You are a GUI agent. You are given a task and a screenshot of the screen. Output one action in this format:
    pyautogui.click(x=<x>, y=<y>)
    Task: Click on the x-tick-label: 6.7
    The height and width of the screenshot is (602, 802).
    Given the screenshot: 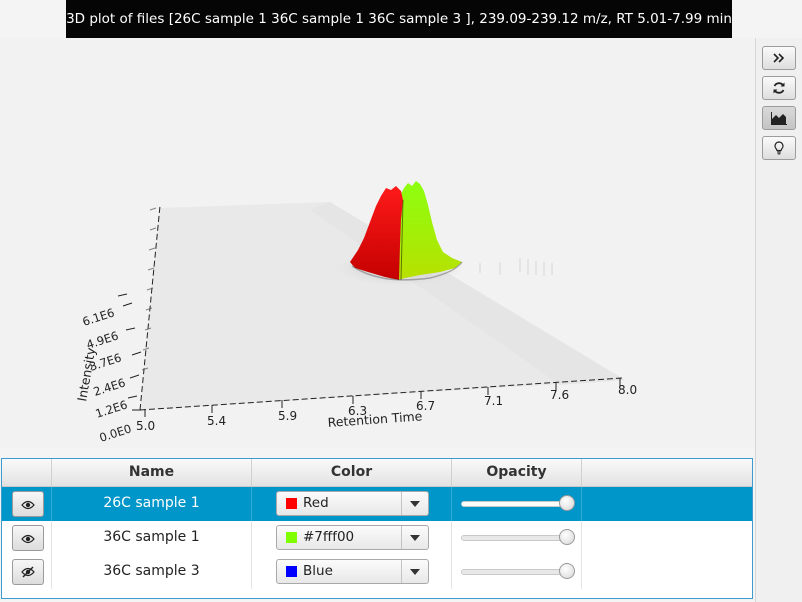 What is the action you would take?
    pyautogui.click(x=425, y=406)
    